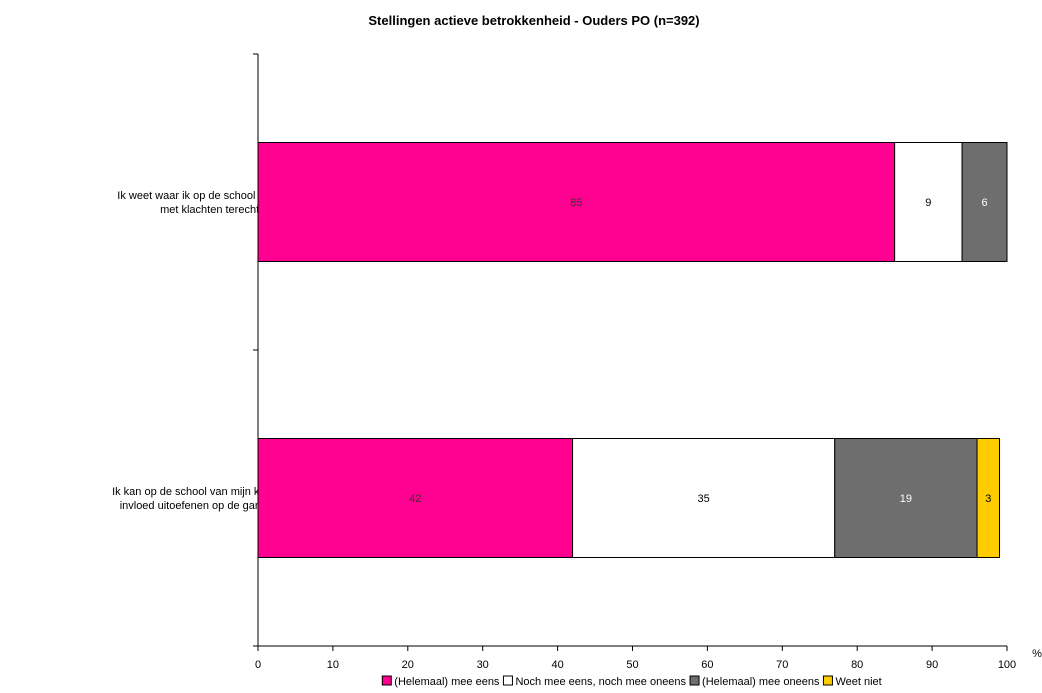 This screenshot has width=1042, height=693. Describe the element at coordinates (258, 665) in the screenshot. I see `x-tick-label: 0` at that location.